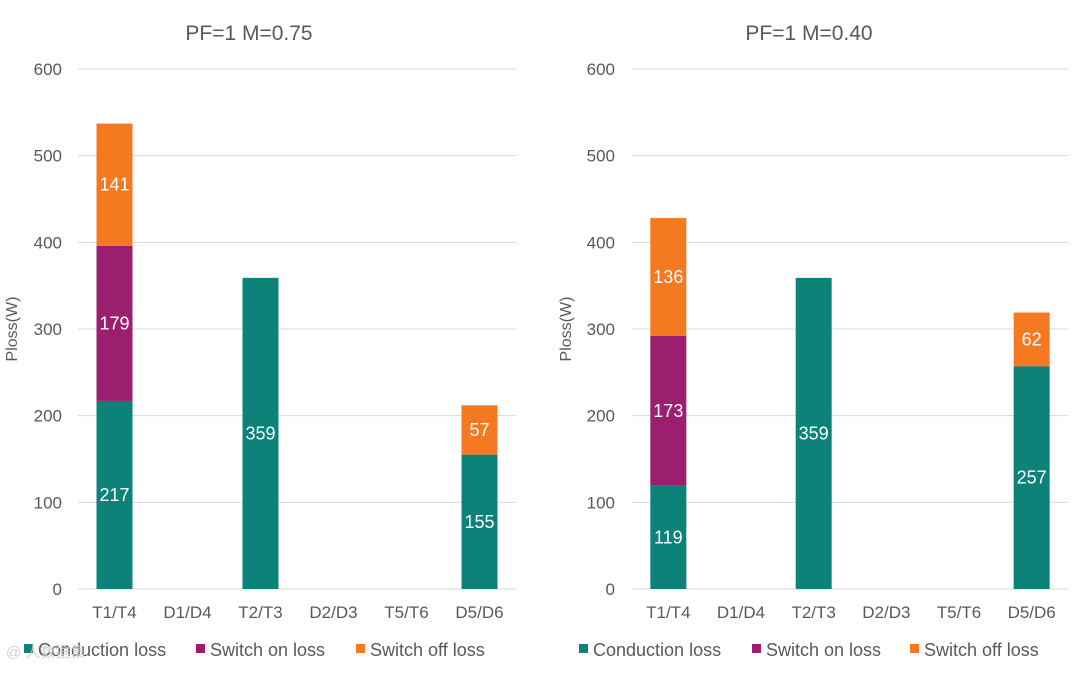  I want to click on data-label: 155, so click(479, 522).